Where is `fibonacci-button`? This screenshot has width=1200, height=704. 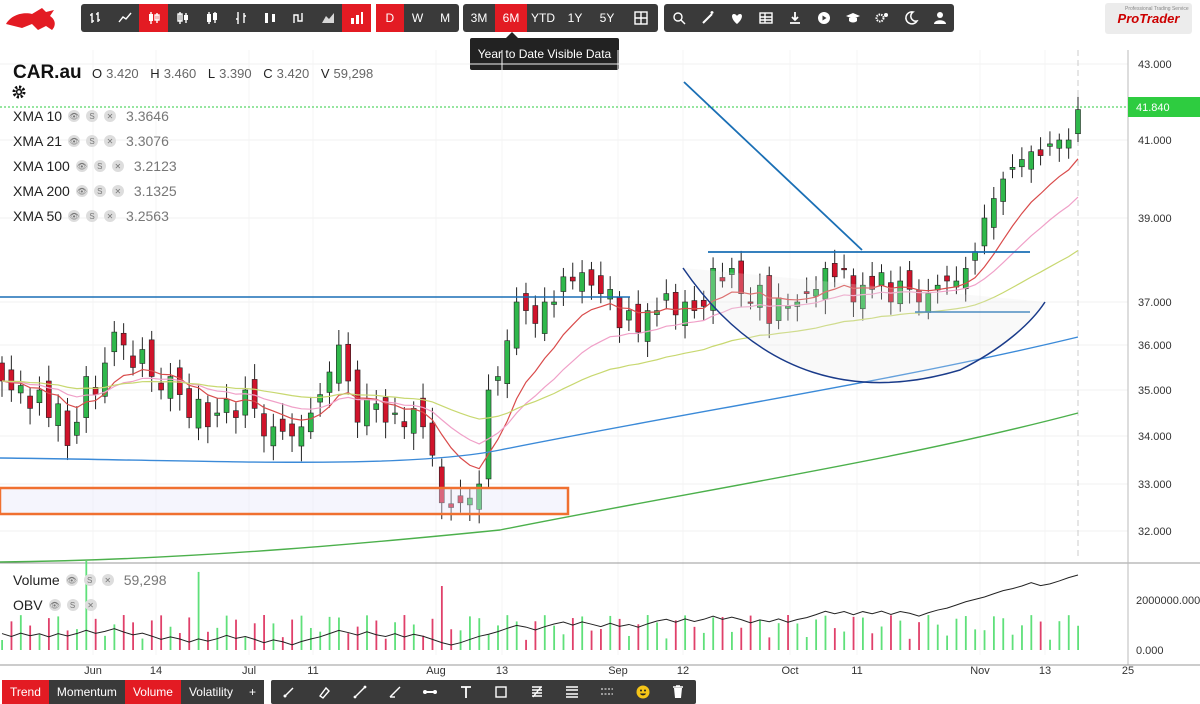
fibonacci-button is located at coordinates (536, 692).